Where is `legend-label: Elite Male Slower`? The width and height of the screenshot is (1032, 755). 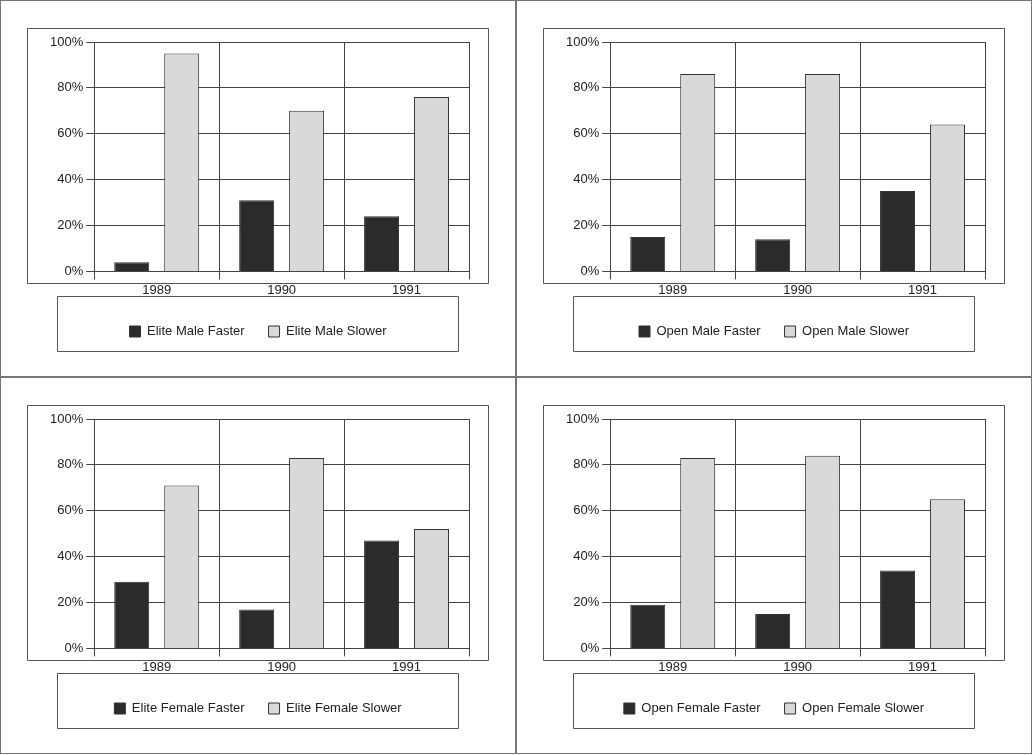 legend-label: Elite Male Slower is located at coordinates (337, 330).